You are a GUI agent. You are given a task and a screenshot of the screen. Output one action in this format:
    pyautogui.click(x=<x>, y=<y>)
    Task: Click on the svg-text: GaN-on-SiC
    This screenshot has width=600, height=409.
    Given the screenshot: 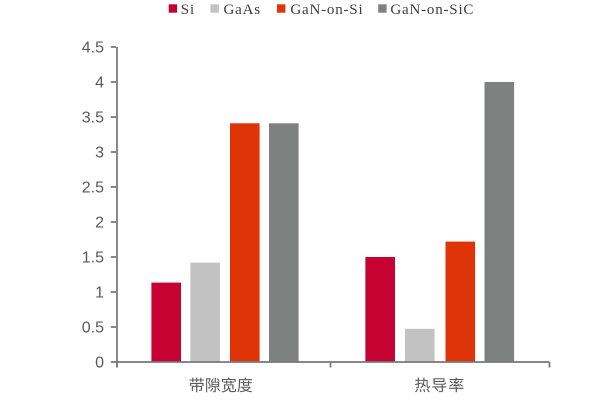 What is the action you would take?
    pyautogui.click(x=432, y=10)
    